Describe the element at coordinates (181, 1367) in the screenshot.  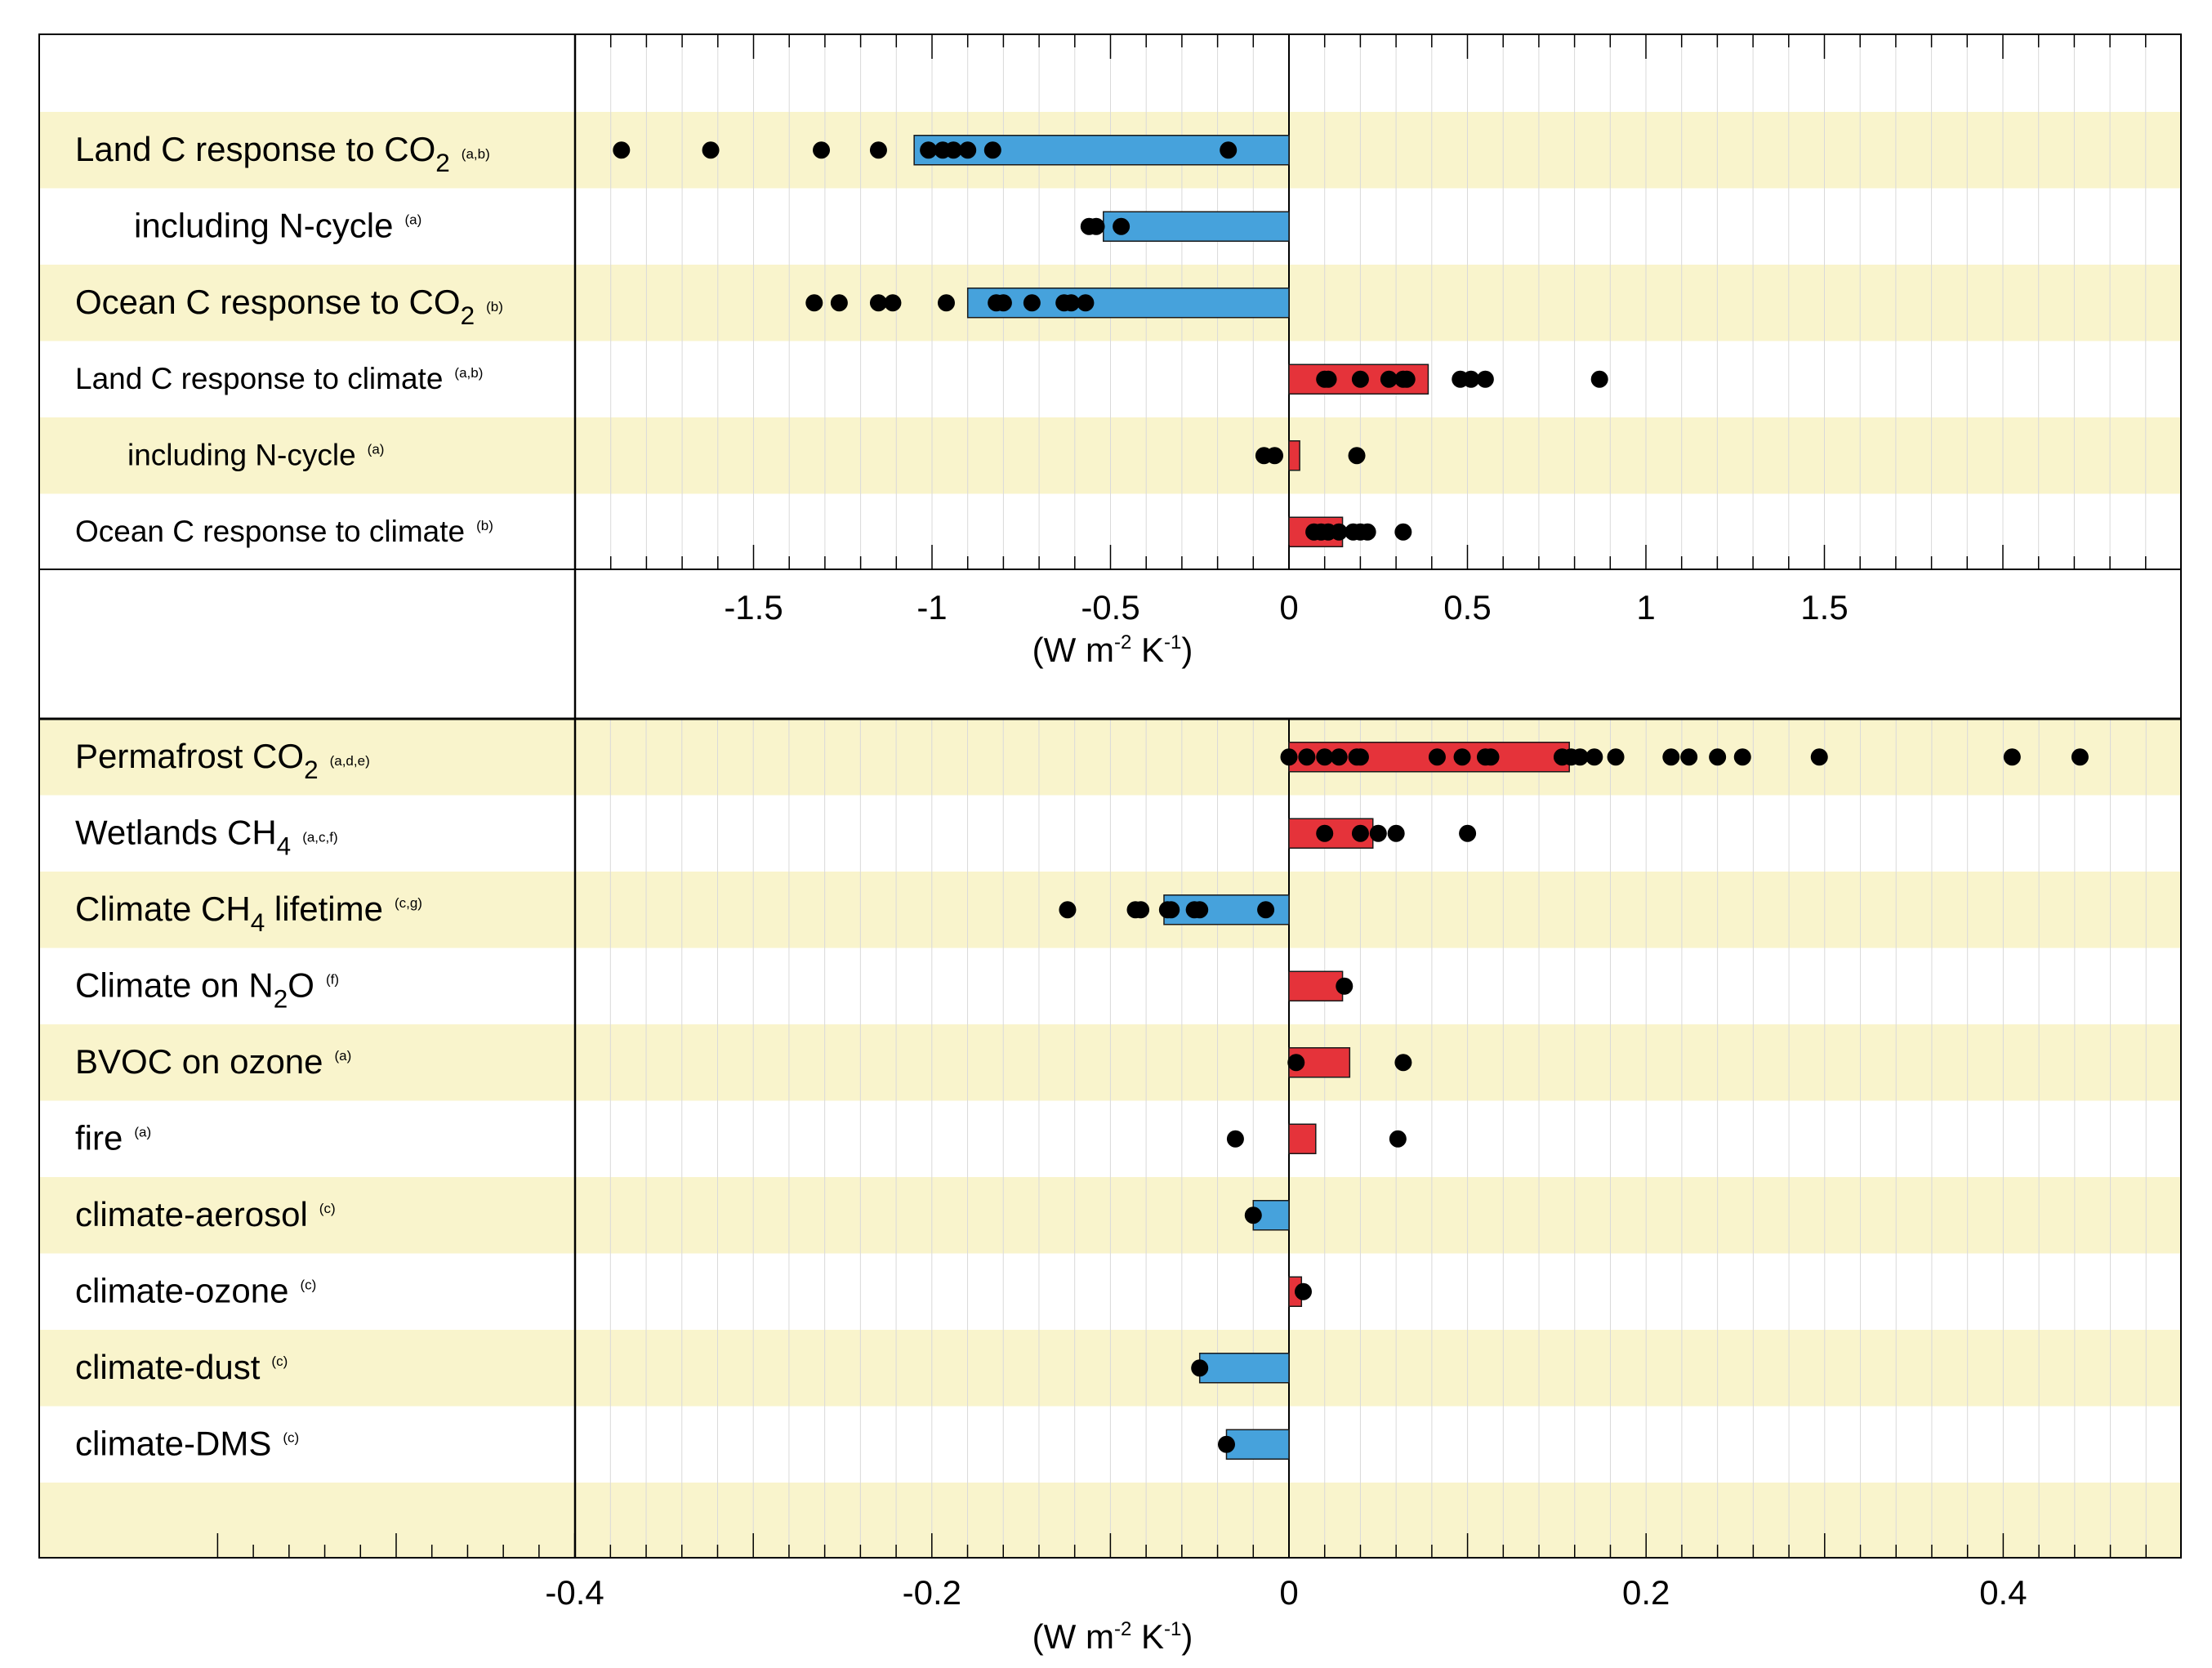
I see `row-label: climate-dust (c)` at that location.